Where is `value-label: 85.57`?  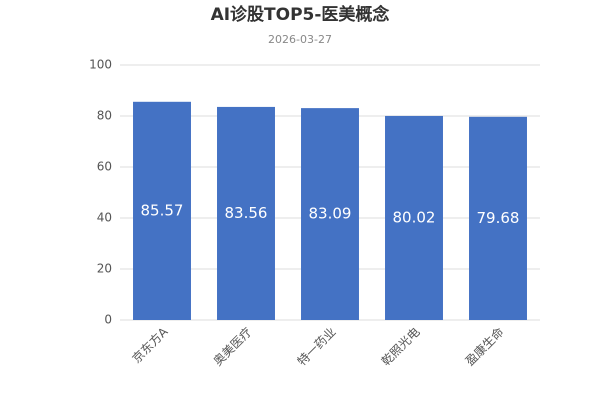 value-label: 85.57 is located at coordinates (162, 210).